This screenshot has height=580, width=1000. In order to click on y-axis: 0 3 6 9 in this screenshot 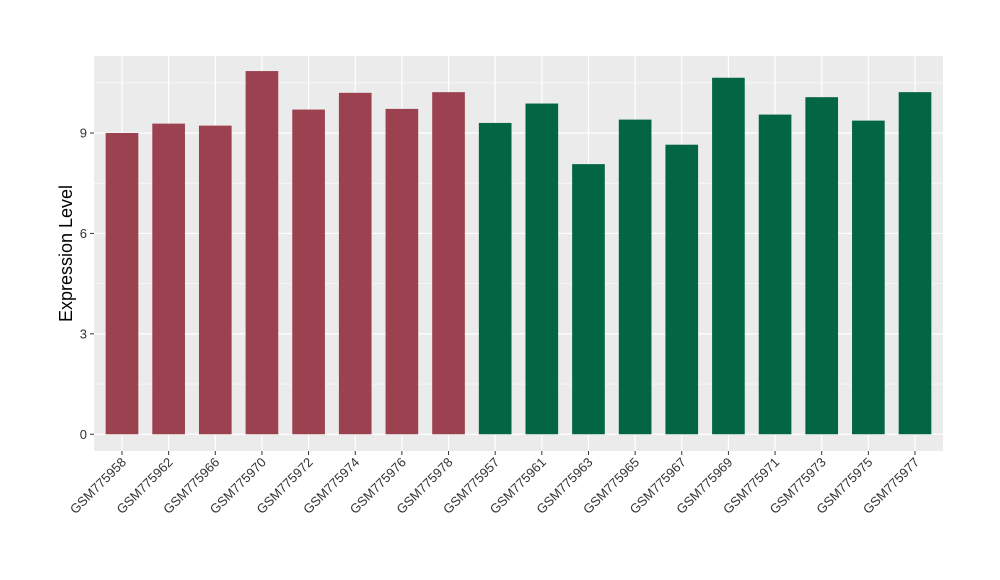, I will do `click(87, 283)`.